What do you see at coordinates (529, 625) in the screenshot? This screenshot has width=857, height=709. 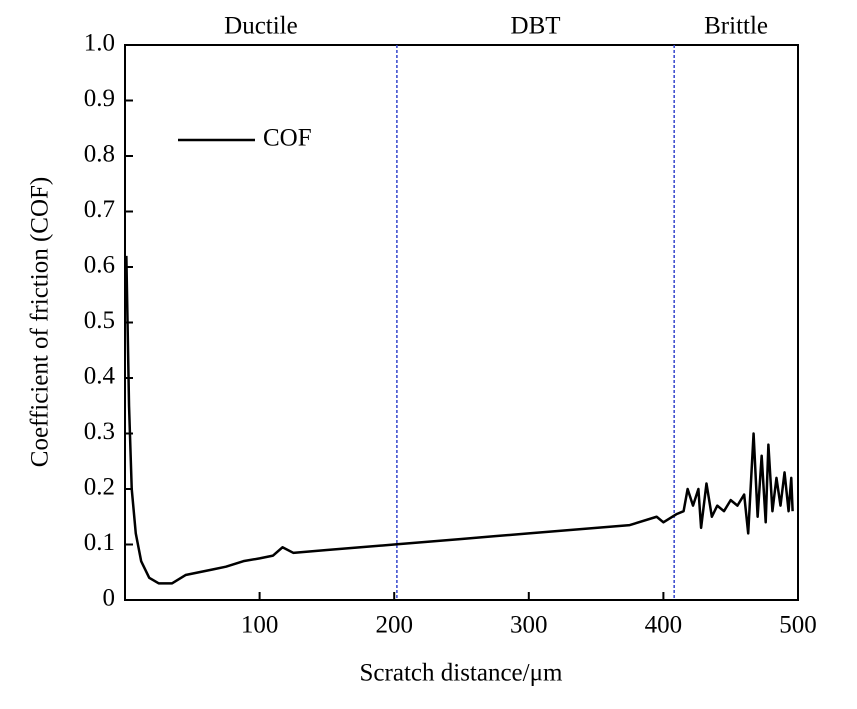 I see `x-tick-label: 300` at bounding box center [529, 625].